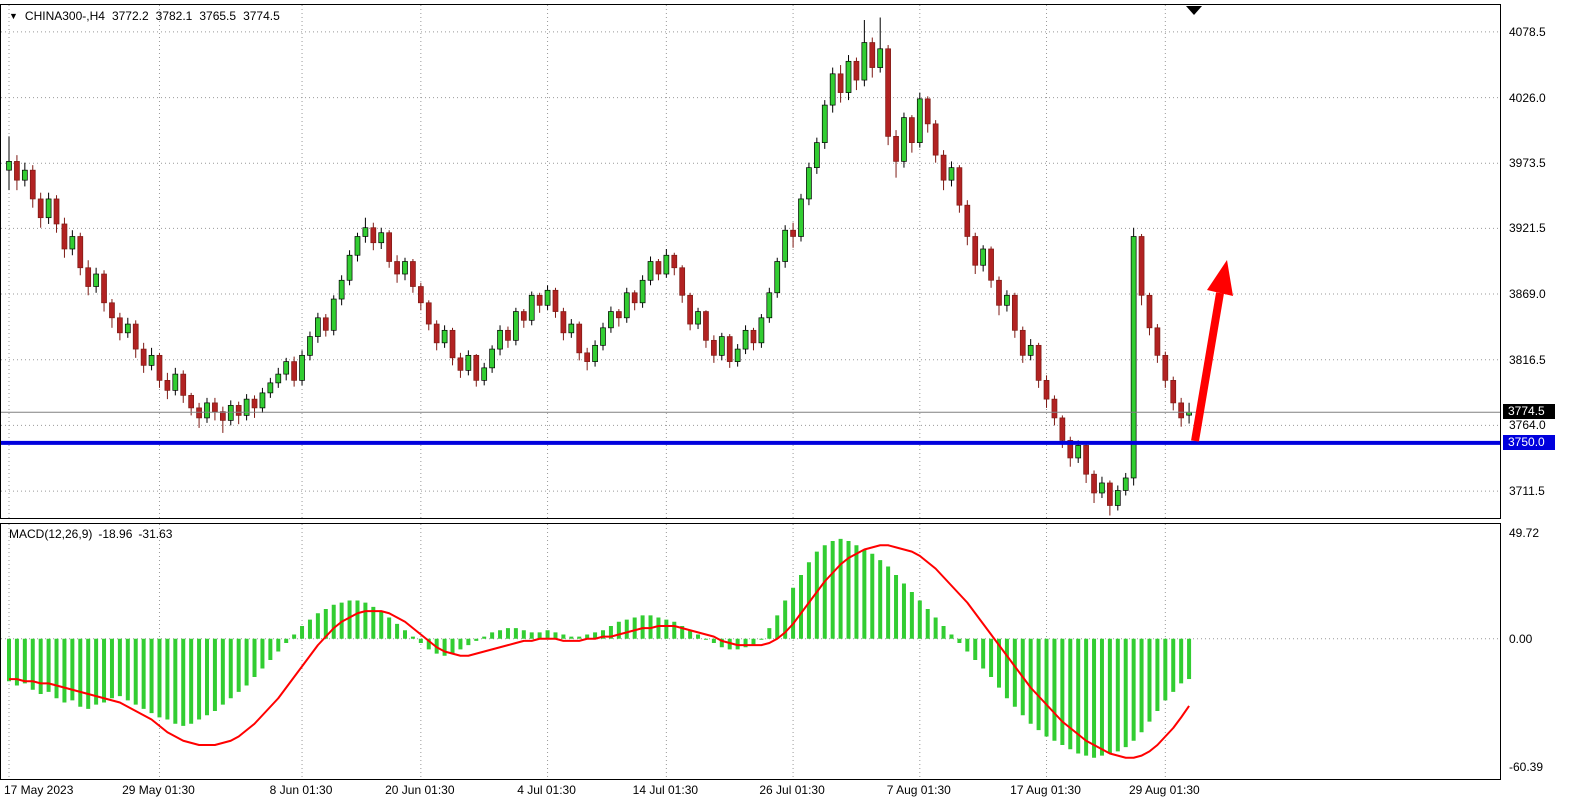  Describe the element at coordinates (1207, 367) in the screenshot. I see `trend-arrow-shaft` at that location.